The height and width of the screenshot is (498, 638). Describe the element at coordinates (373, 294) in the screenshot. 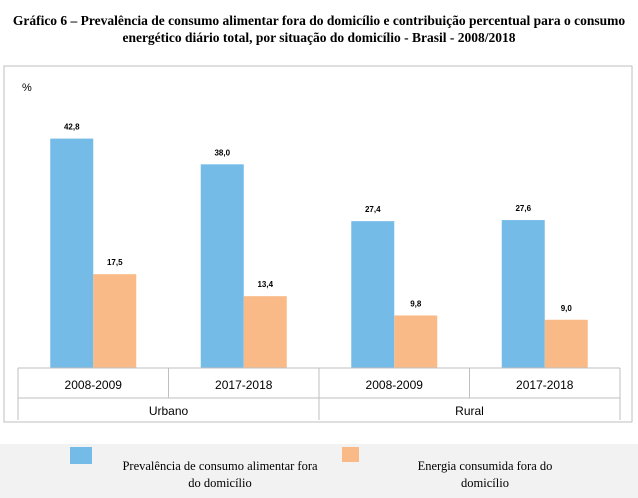

I see `bar-series1-cat3` at that location.